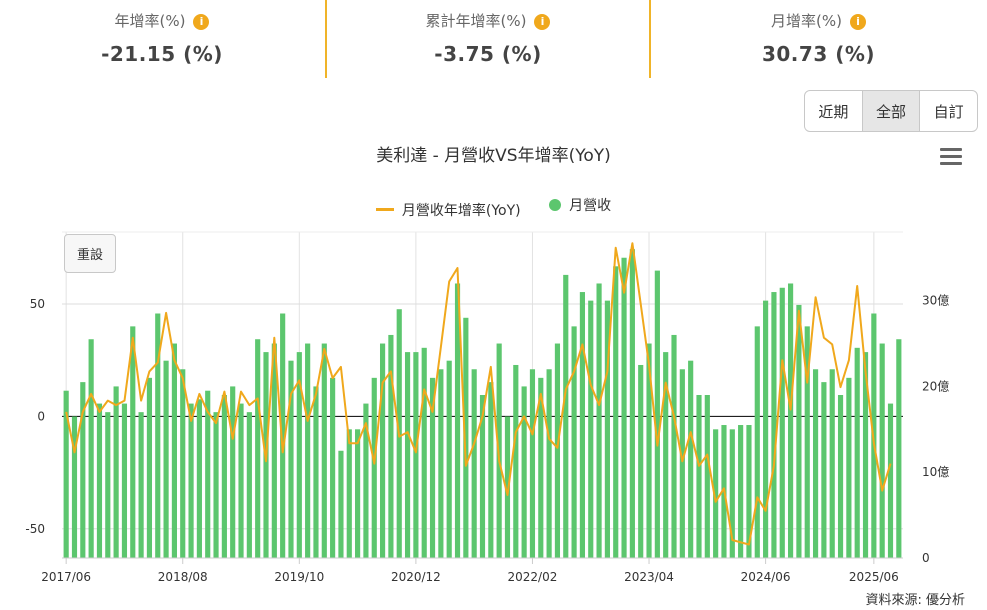  What do you see at coordinates (891, 111) in the screenshot?
I see `range-all-button: 全部` at bounding box center [891, 111].